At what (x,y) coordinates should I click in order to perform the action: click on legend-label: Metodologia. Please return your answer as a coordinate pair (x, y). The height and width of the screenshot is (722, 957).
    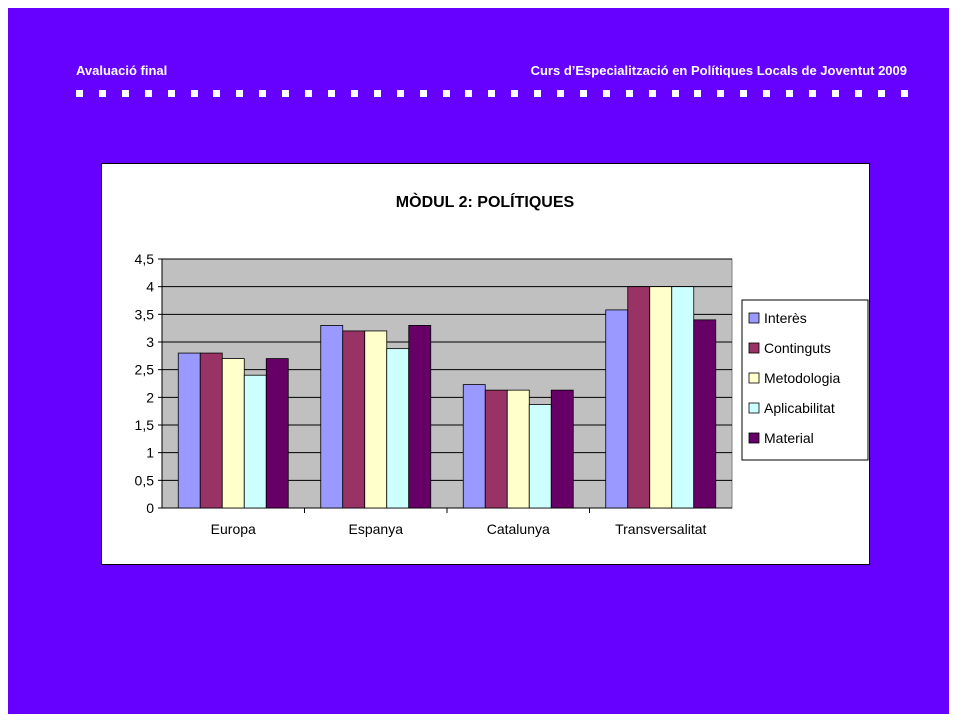
    Looking at the image, I should click on (802, 378).